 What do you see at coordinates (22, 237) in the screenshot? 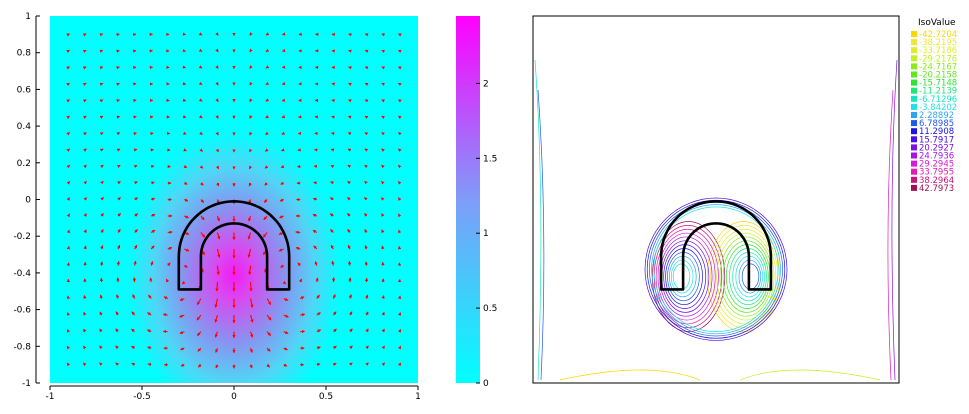
I see `y-tick-label: -0.2` at bounding box center [22, 237].